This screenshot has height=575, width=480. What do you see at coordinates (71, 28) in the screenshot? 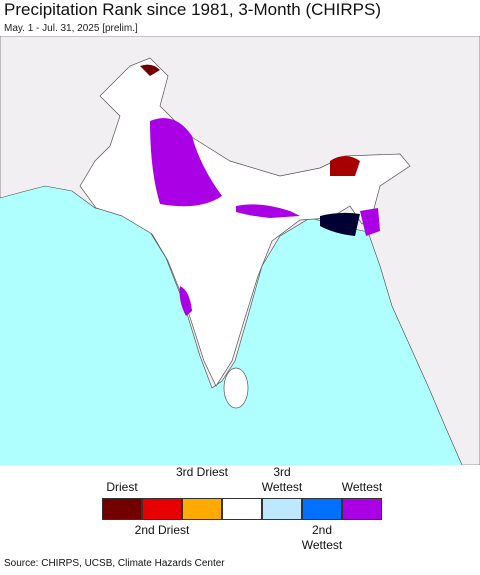
I see `subtitle: May. 1 - Jul. 31, 2025 [prelim.]` at bounding box center [71, 28].